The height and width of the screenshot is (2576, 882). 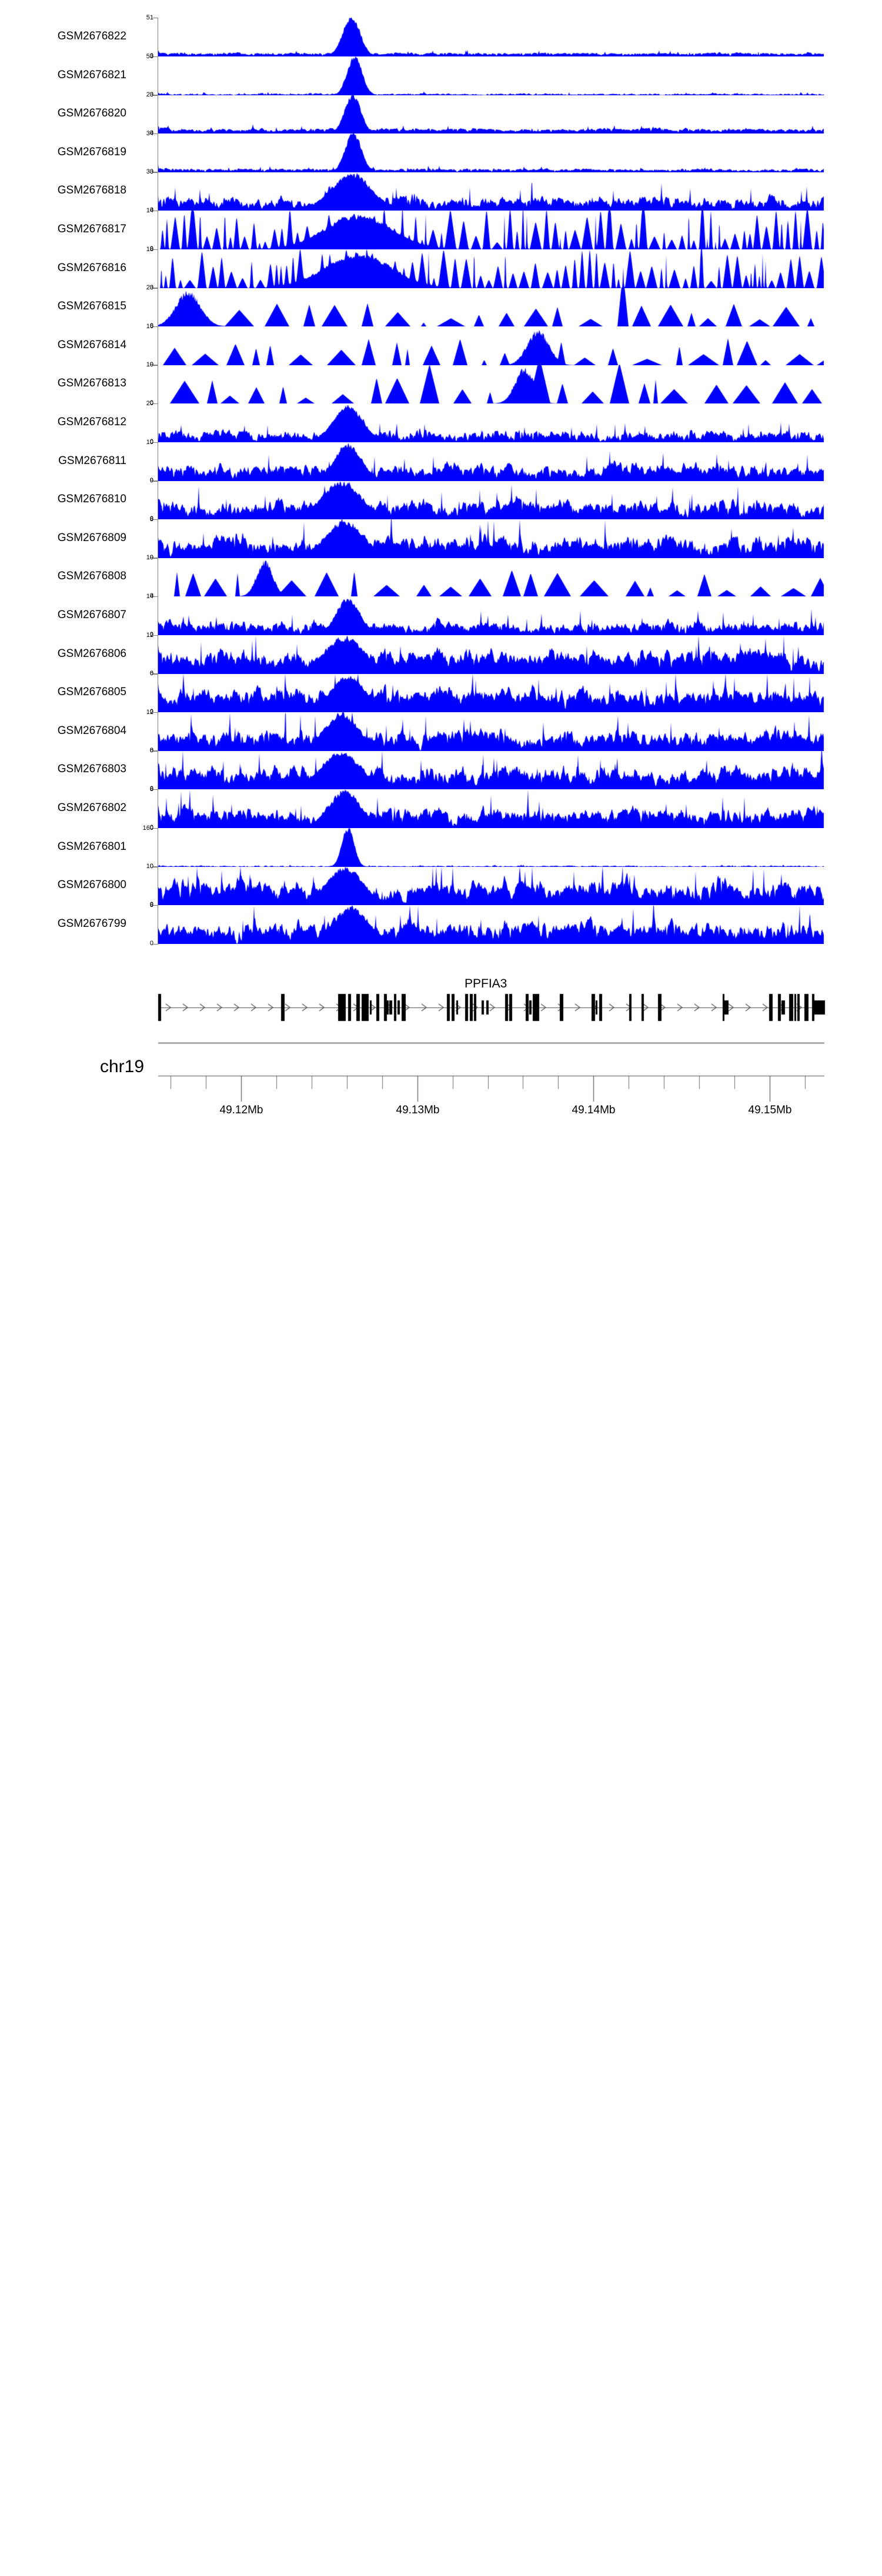 I want to click on coverage-track: GSM2676806 12 0, so click(x=441, y=654).